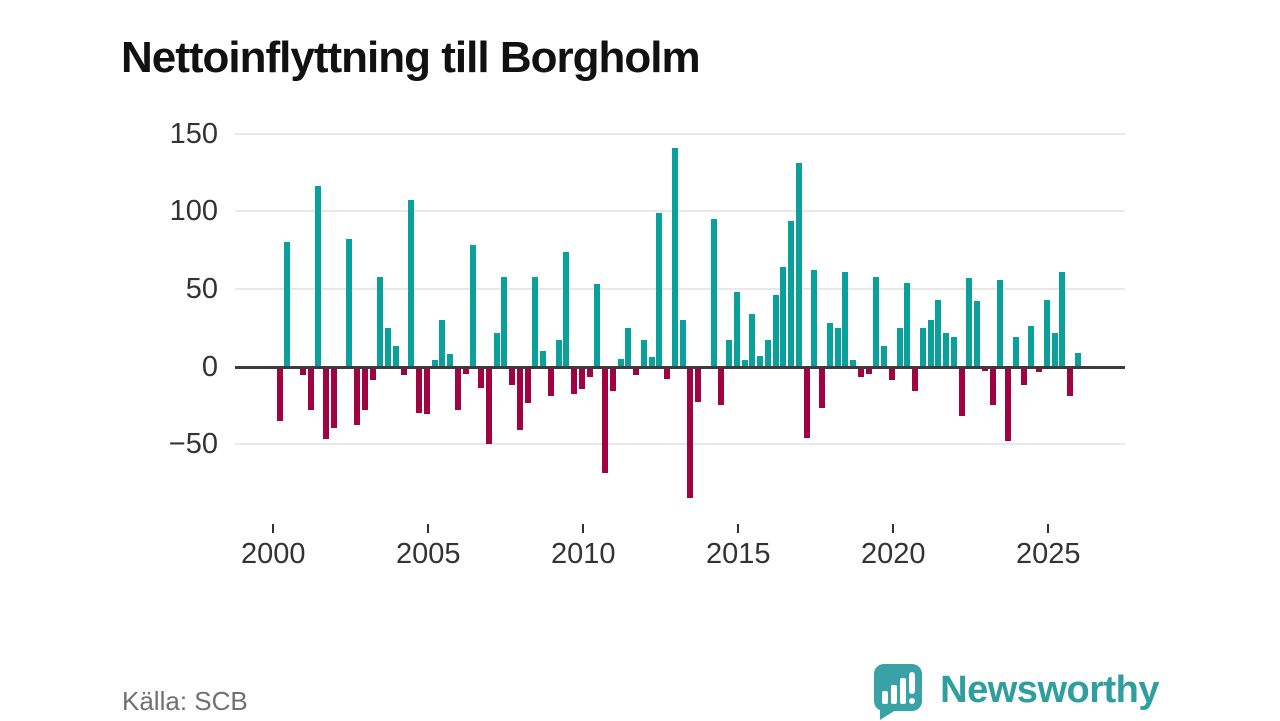 This screenshot has width=1280, height=721. I want to click on bar-2022-q3, so click(977, 334).